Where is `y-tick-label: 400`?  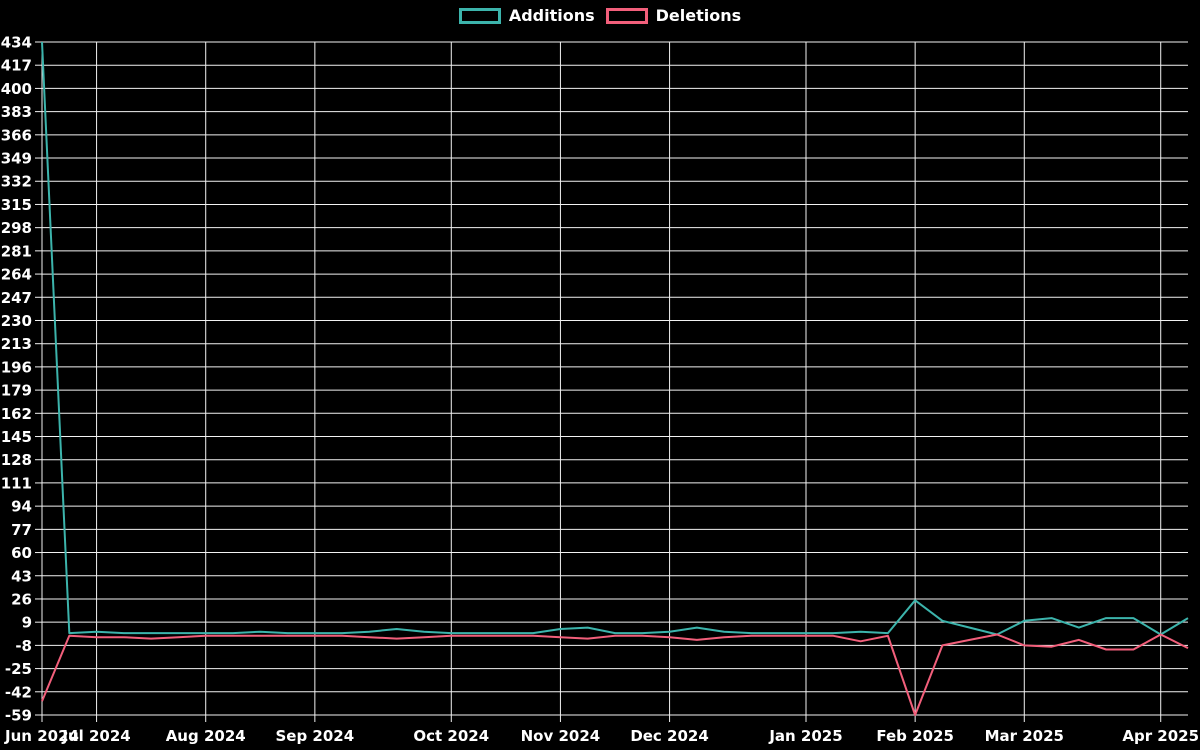
y-tick-label: 400 is located at coordinates (16, 89).